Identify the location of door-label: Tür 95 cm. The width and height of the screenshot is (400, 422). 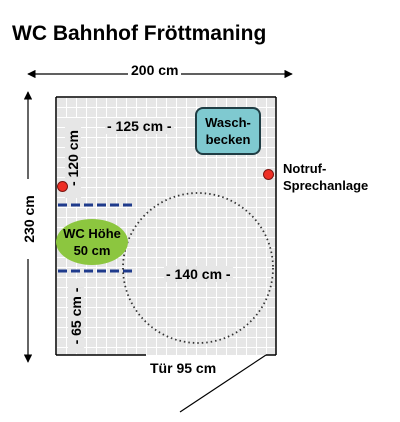
(183, 368).